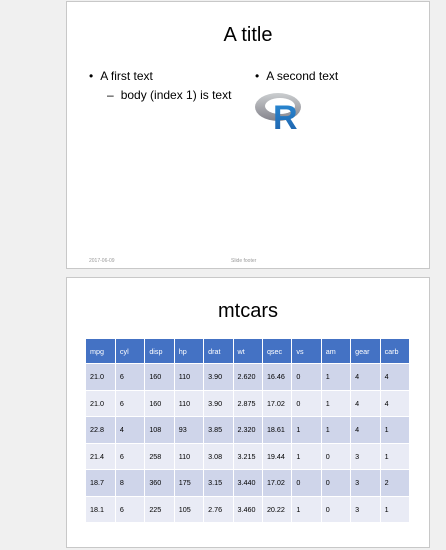  What do you see at coordinates (218, 508) in the screenshot?
I see `table-cell-drat: 2.76` at bounding box center [218, 508].